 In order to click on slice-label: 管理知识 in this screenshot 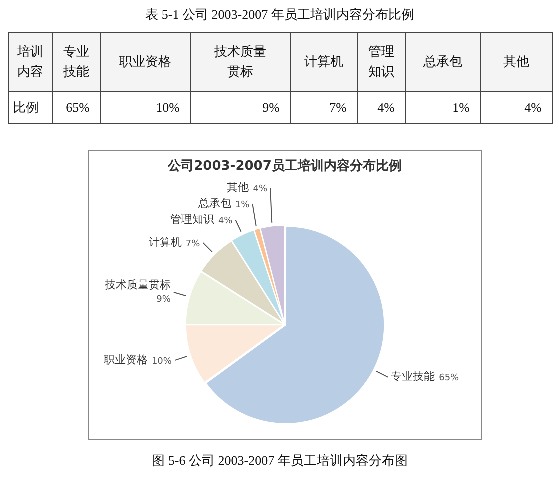, I will do `click(192, 219)`.